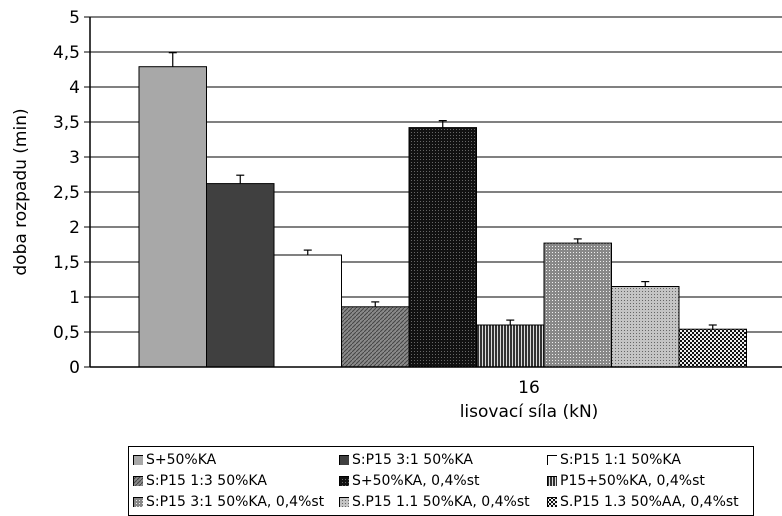 The height and width of the screenshot is (516, 782). What do you see at coordinates (74, 368) in the screenshot?
I see `y-tick-label: 0` at bounding box center [74, 368].